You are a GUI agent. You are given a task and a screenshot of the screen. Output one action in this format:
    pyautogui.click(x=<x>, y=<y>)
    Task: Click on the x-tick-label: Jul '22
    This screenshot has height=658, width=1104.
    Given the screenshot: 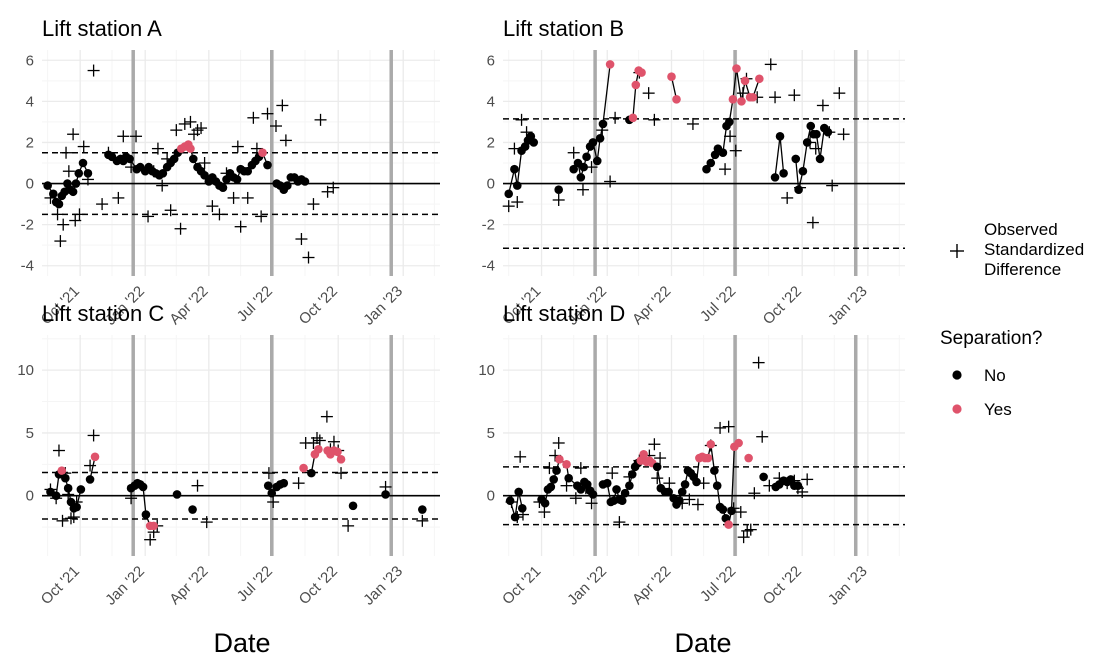 What is the action you would take?
    pyautogui.click(x=718, y=584)
    